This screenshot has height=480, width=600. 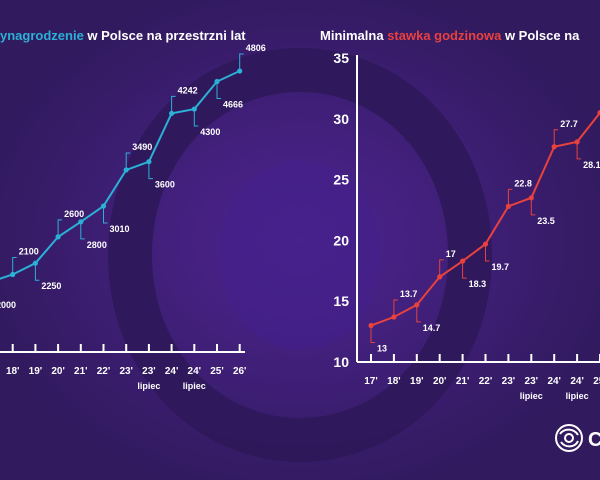 I want to click on data-label: 18.3, so click(x=478, y=284).